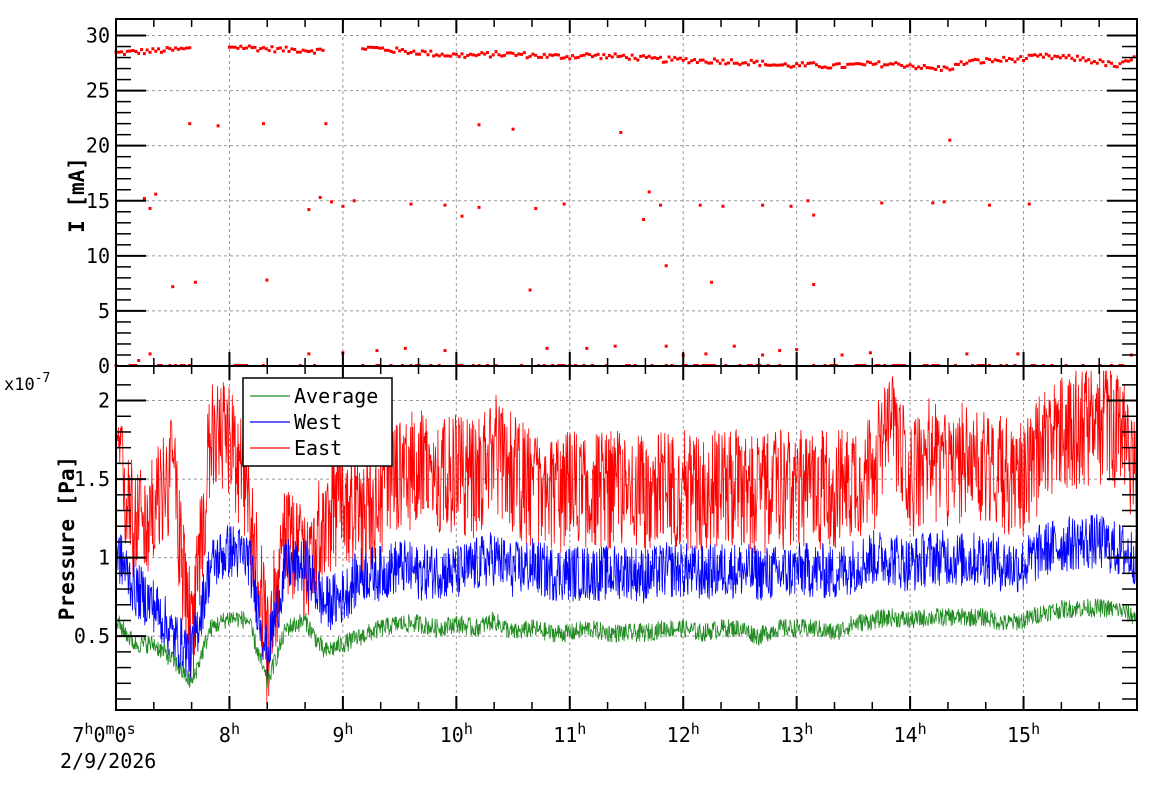 The image size is (1158, 786). What do you see at coordinates (92, 636) in the screenshot?
I see `y-tick-label: 0.5` at bounding box center [92, 636].